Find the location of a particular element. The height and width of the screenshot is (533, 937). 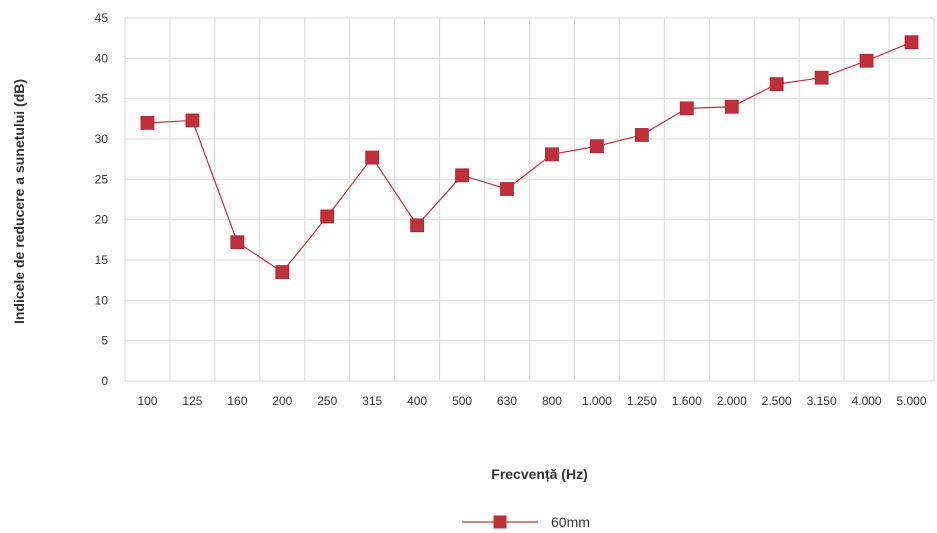

x-tick-label: 4.000 is located at coordinates (867, 401).